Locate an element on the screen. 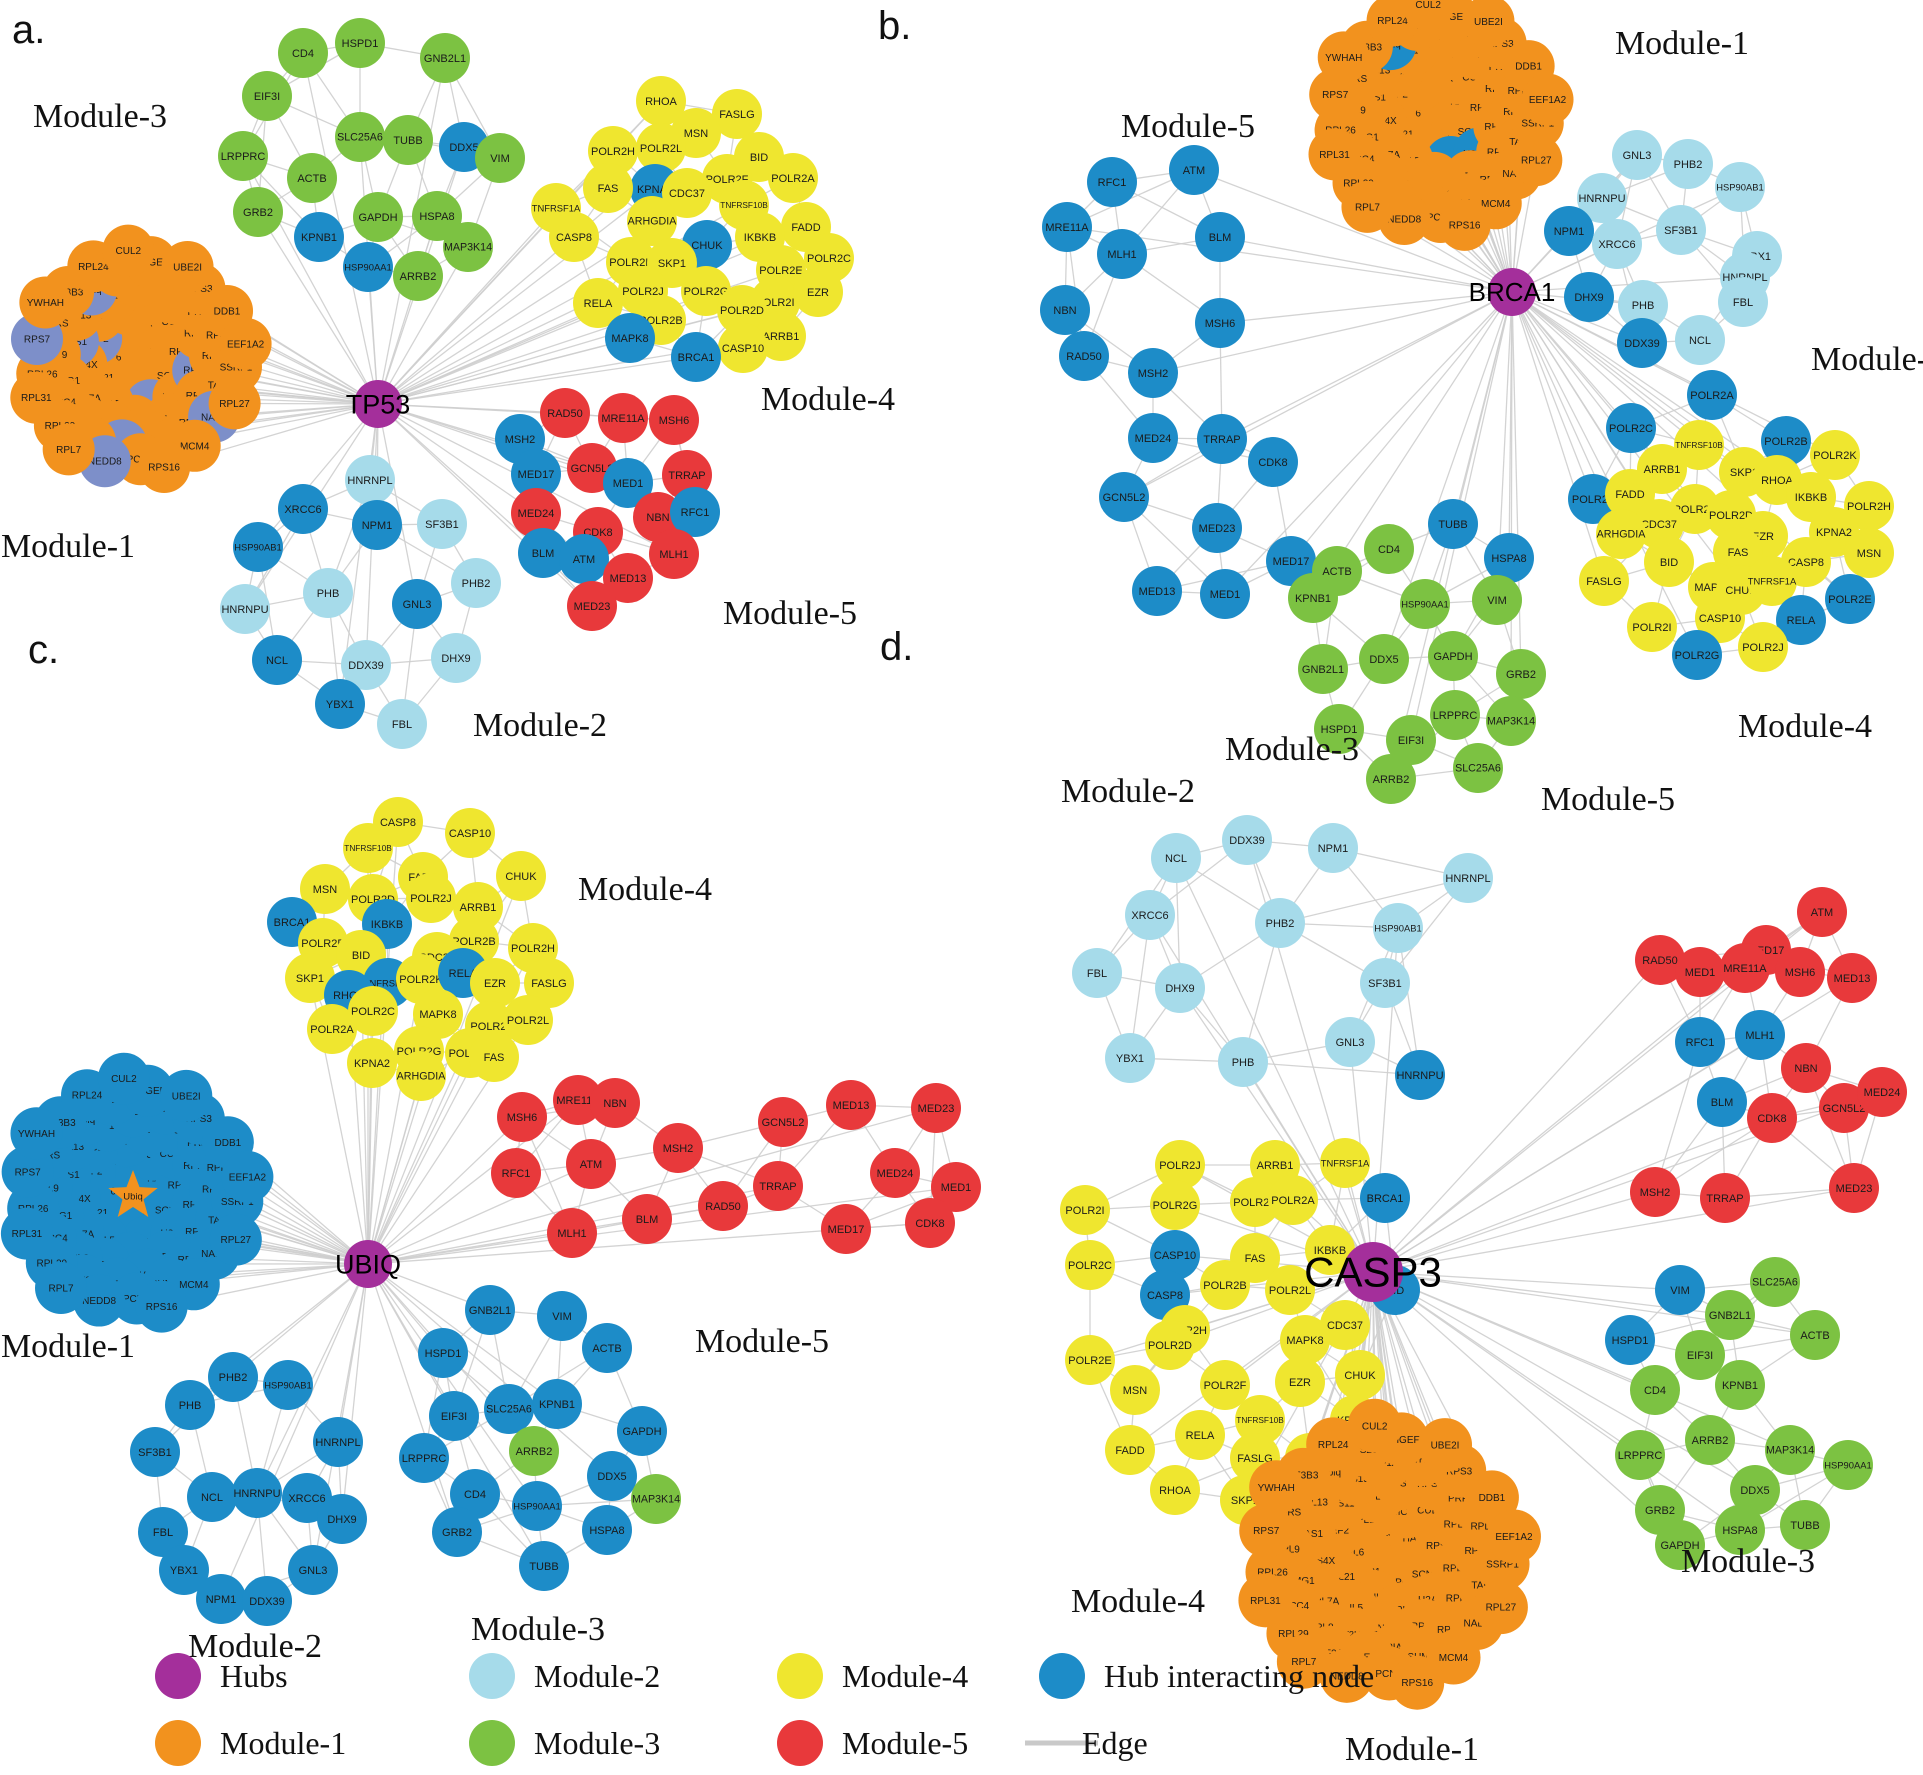 The image size is (1923, 1775). node-label-HSPD1: HSPD1 is located at coordinates (1630, 1341).